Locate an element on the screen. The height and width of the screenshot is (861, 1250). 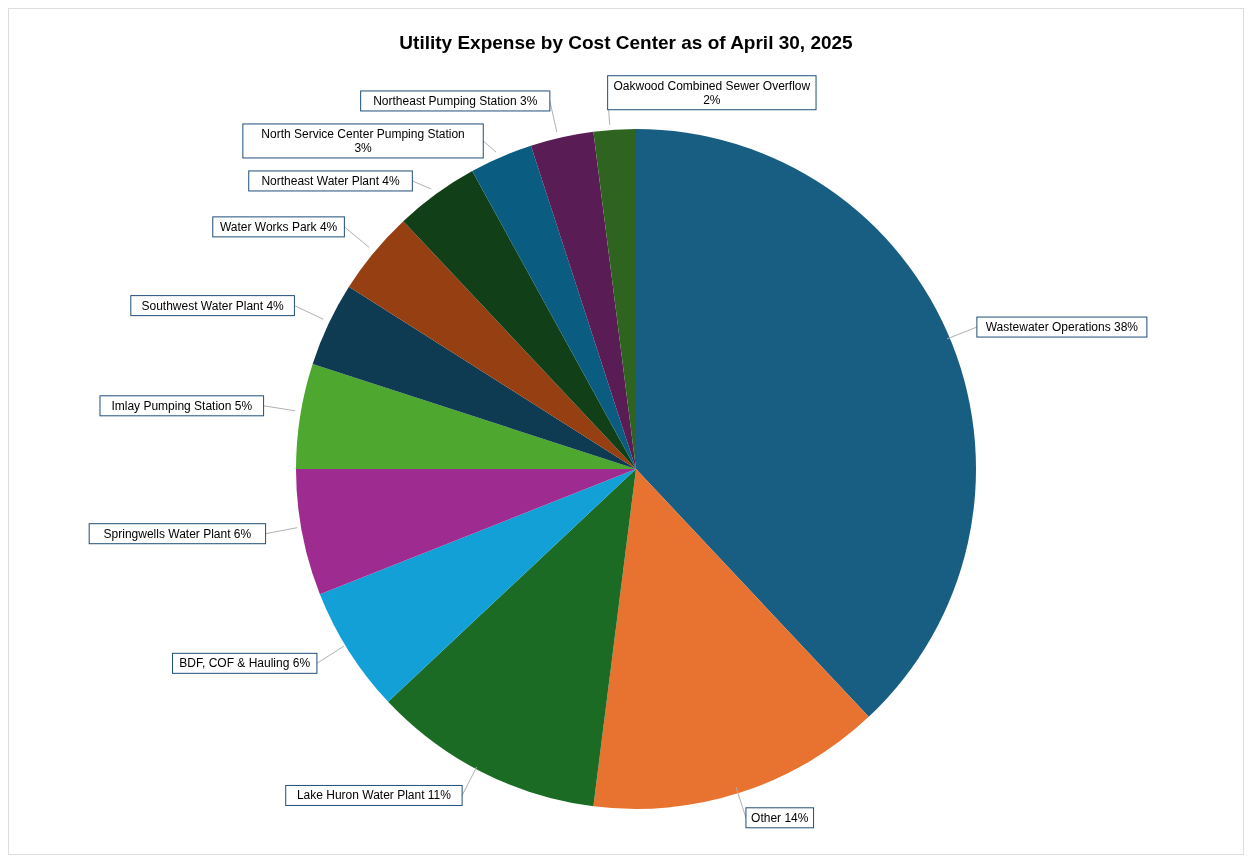
slice-label: Southwest Water Plant 4% is located at coordinates (213, 305).